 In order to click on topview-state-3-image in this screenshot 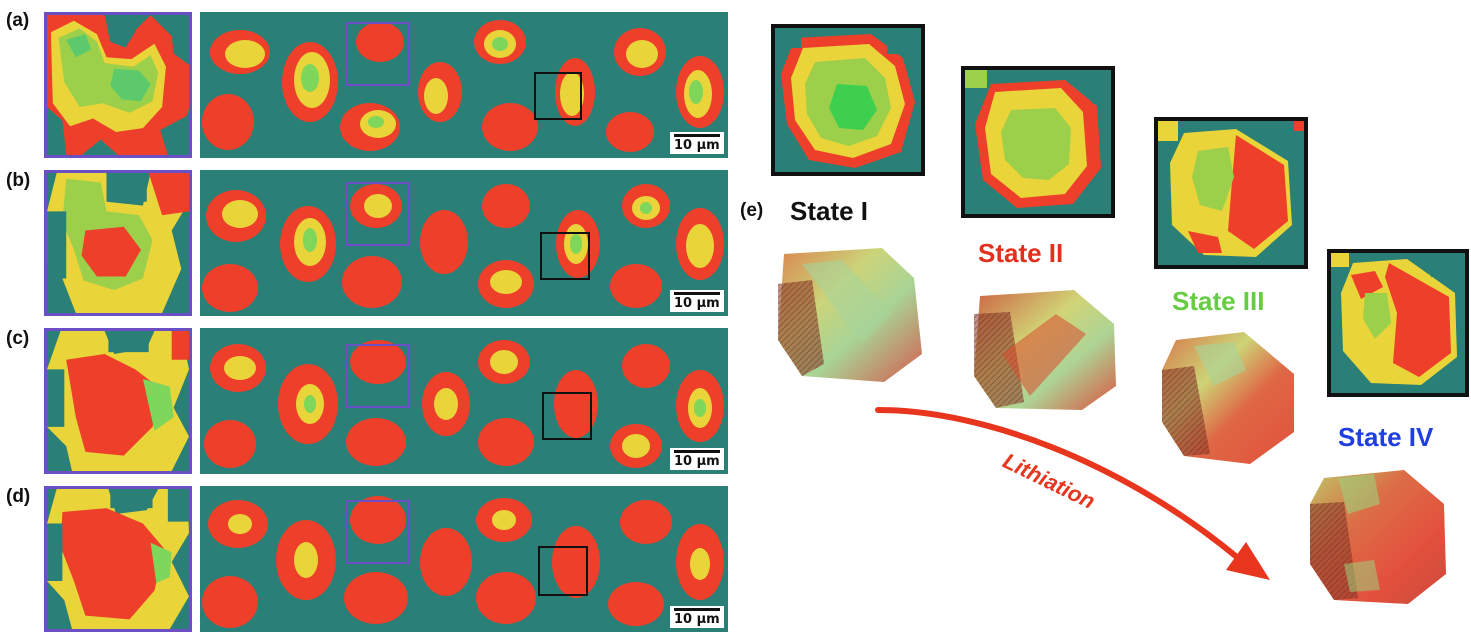, I will do `click(1231, 193)`.